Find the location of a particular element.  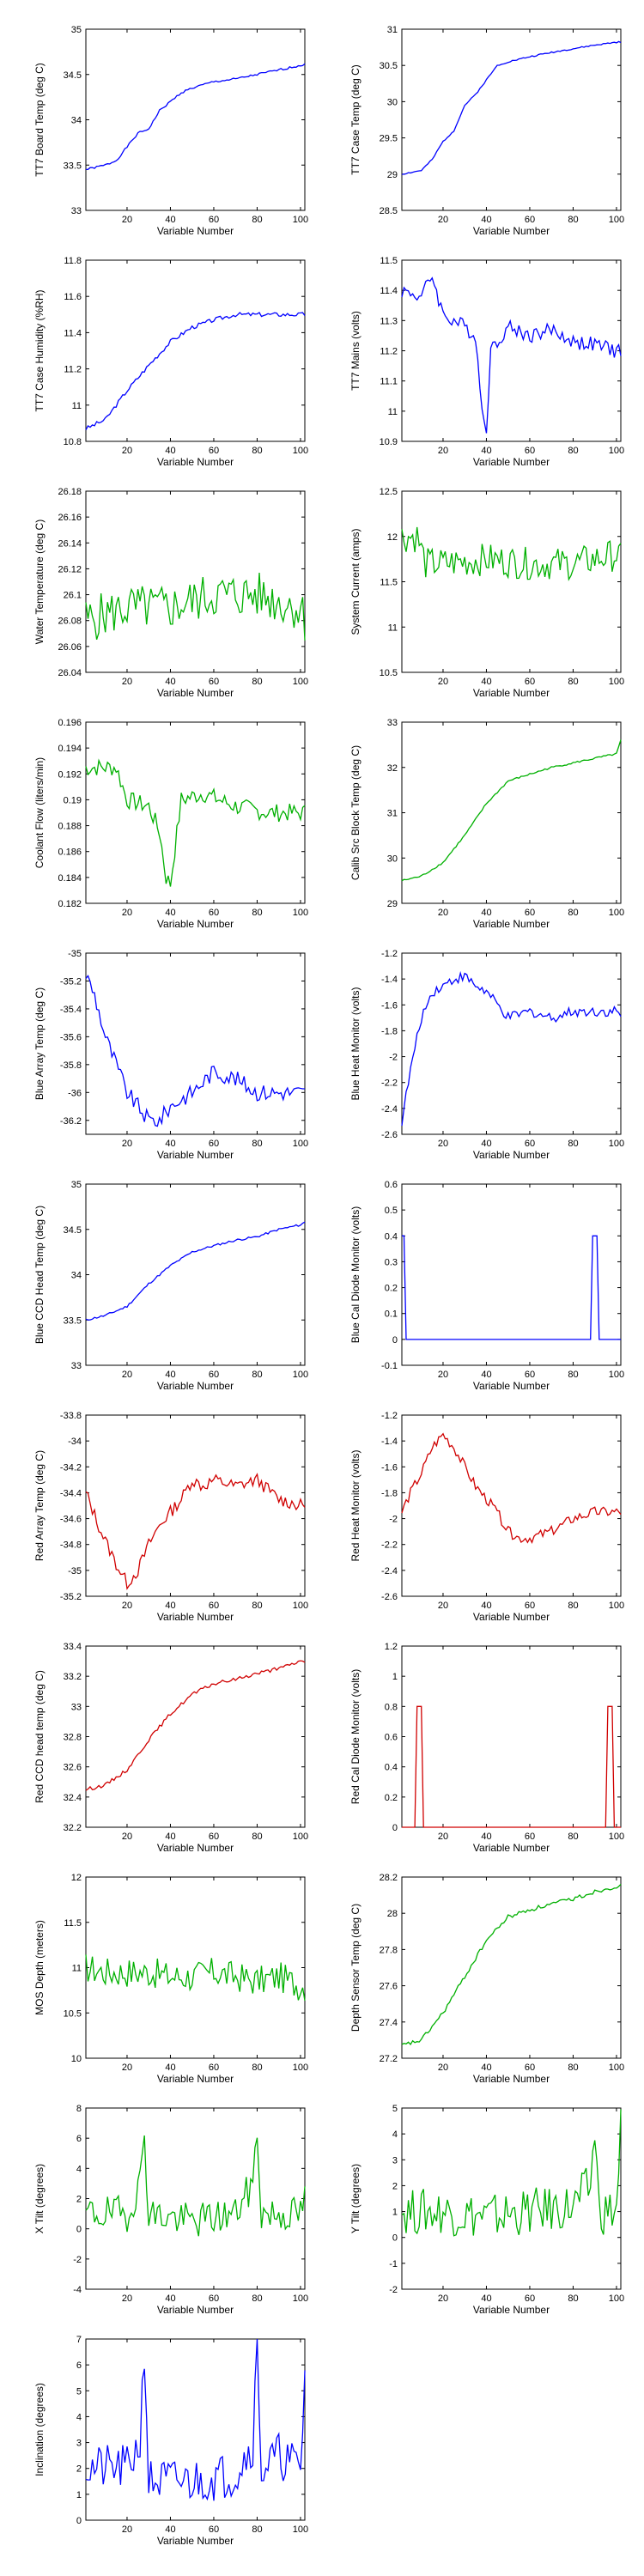

y-tick-label: 0.6 is located at coordinates (391, 1738).